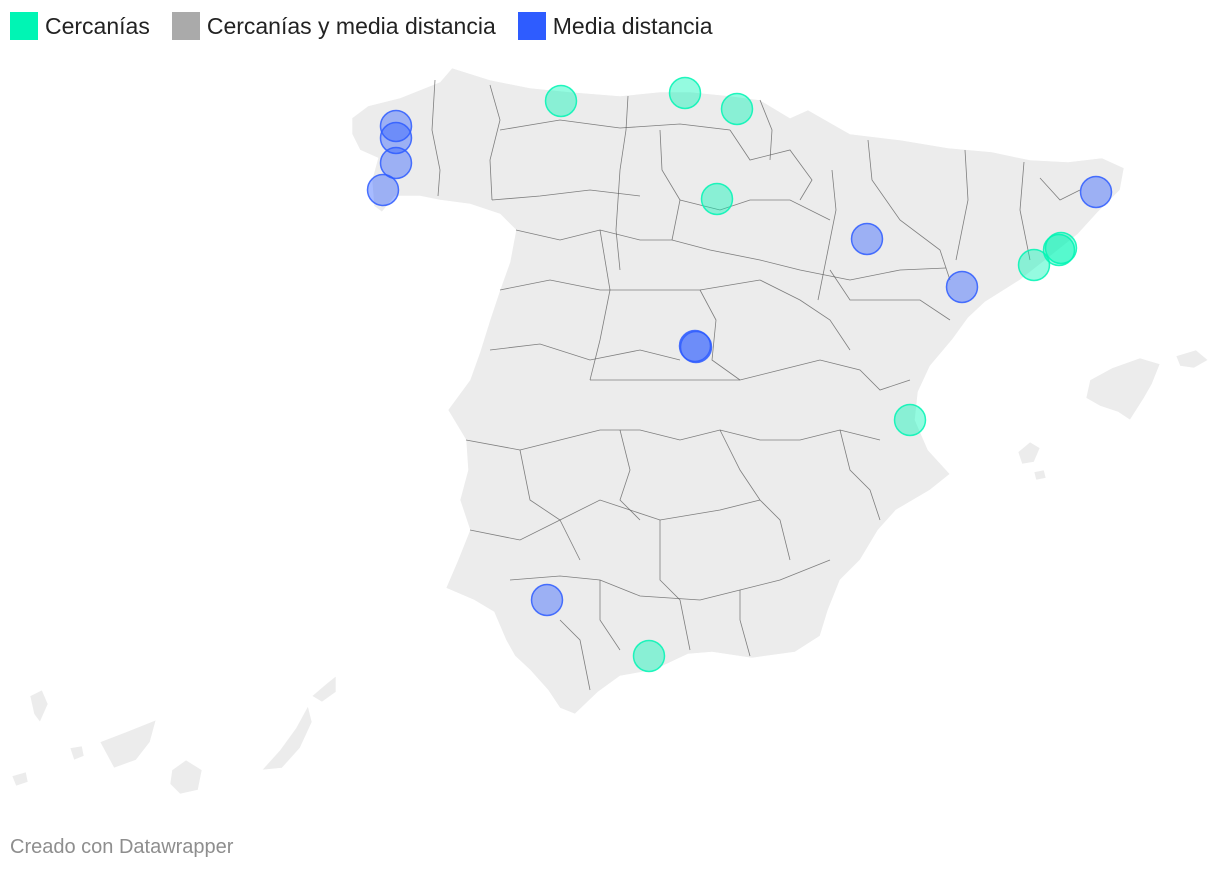 Image resolution: width=1220 pixels, height=874 pixels. What do you see at coordinates (24, 26) in the screenshot?
I see `legend-swatch-cercanias` at bounding box center [24, 26].